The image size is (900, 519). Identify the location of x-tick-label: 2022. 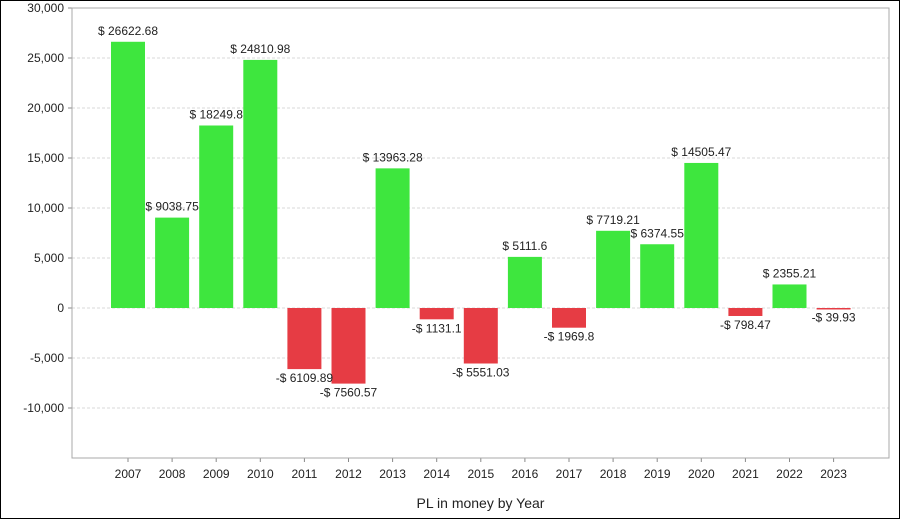
(789, 474).